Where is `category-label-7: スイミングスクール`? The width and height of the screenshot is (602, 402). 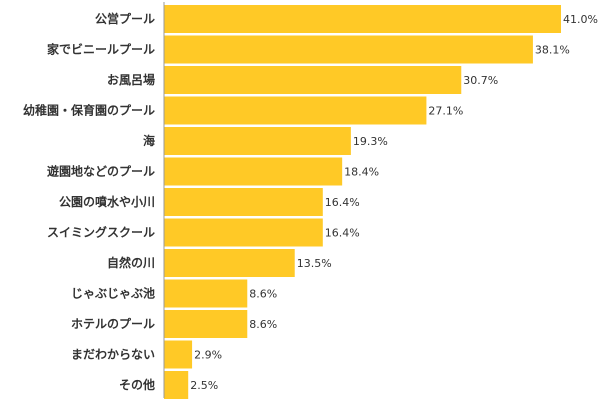
category-label-7: スイミングスクール is located at coordinates (101, 232).